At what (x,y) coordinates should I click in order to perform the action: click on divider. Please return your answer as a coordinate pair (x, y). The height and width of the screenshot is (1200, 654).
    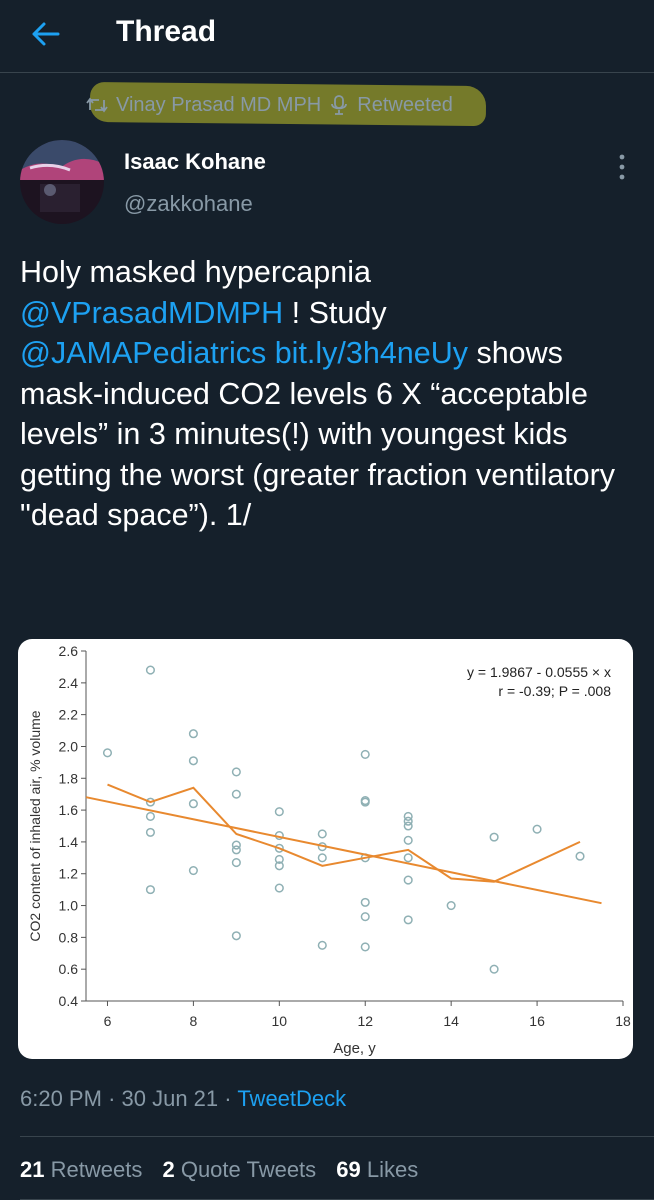
    Looking at the image, I should click on (337, 1136).